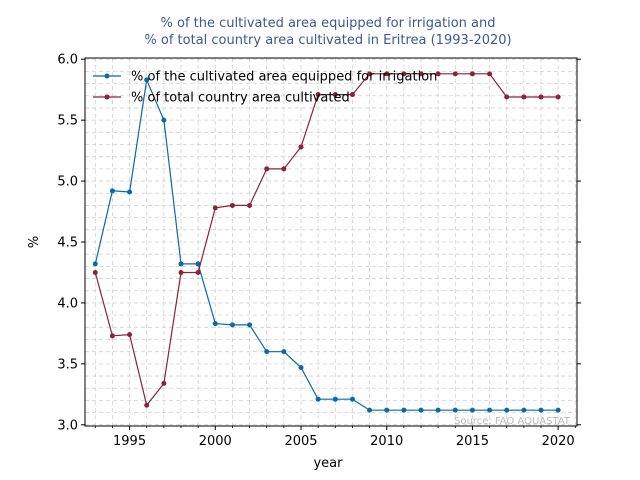  What do you see at coordinates (240, 98) in the screenshot?
I see `legend-label-2: % of total country area cultivated` at bounding box center [240, 98].